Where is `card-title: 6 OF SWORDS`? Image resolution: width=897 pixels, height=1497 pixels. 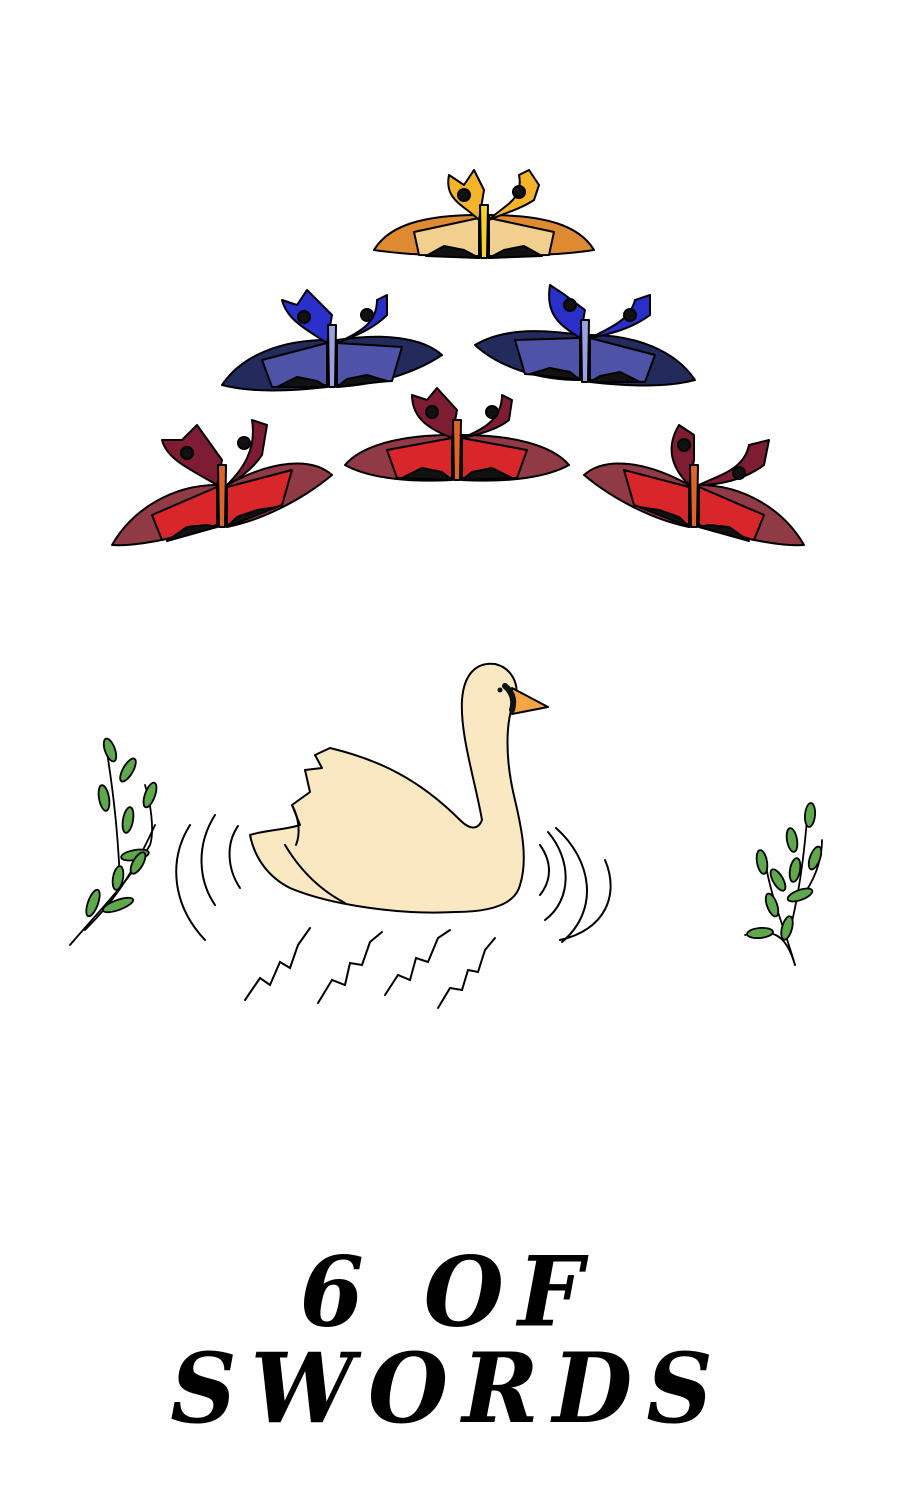
card-title: 6 OF SWORDS is located at coordinates (448, 1340).